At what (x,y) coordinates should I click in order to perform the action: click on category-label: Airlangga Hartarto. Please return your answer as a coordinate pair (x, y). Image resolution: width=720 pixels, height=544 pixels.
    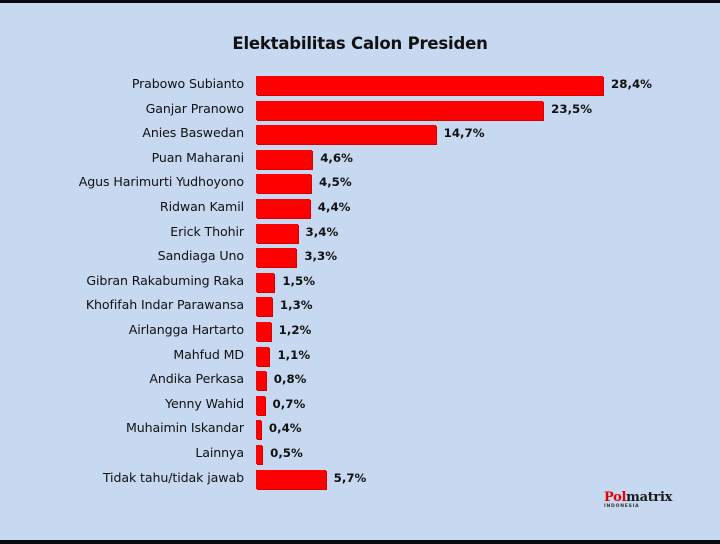
    Looking at the image, I should click on (186, 329).